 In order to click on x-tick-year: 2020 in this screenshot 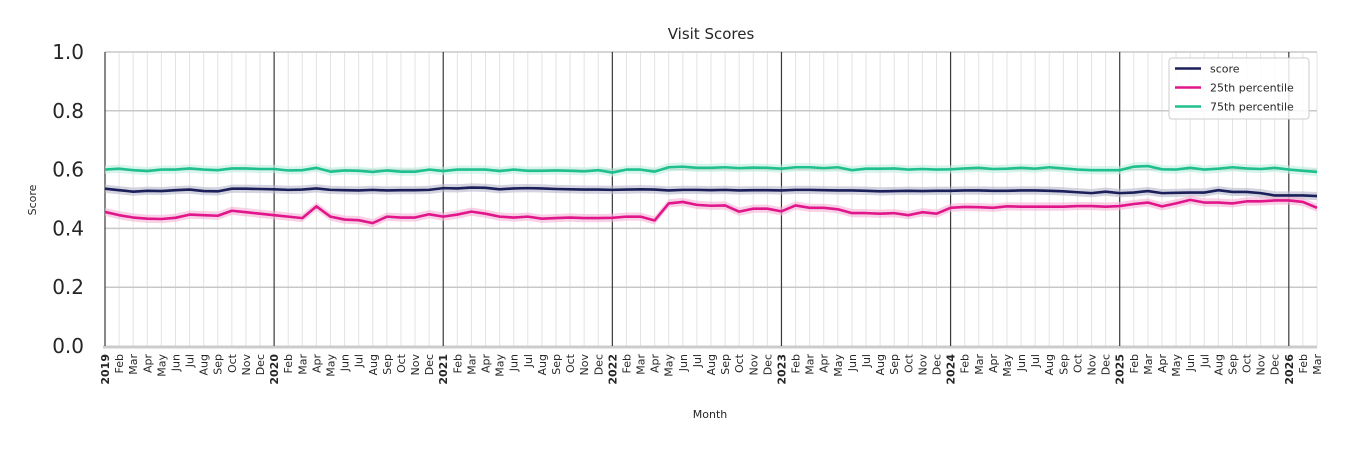, I will do `click(274, 369)`.